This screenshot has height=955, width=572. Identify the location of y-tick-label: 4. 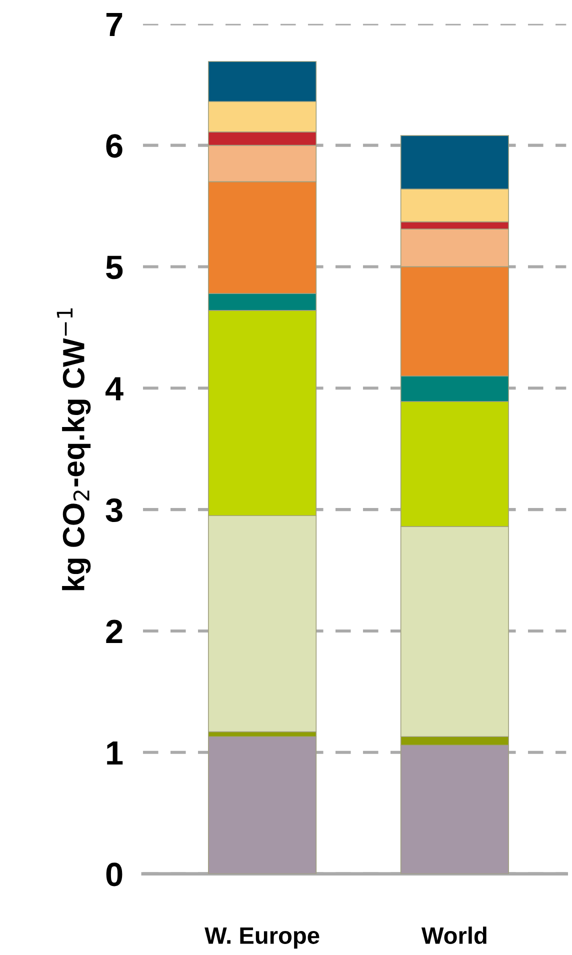
(115, 388).